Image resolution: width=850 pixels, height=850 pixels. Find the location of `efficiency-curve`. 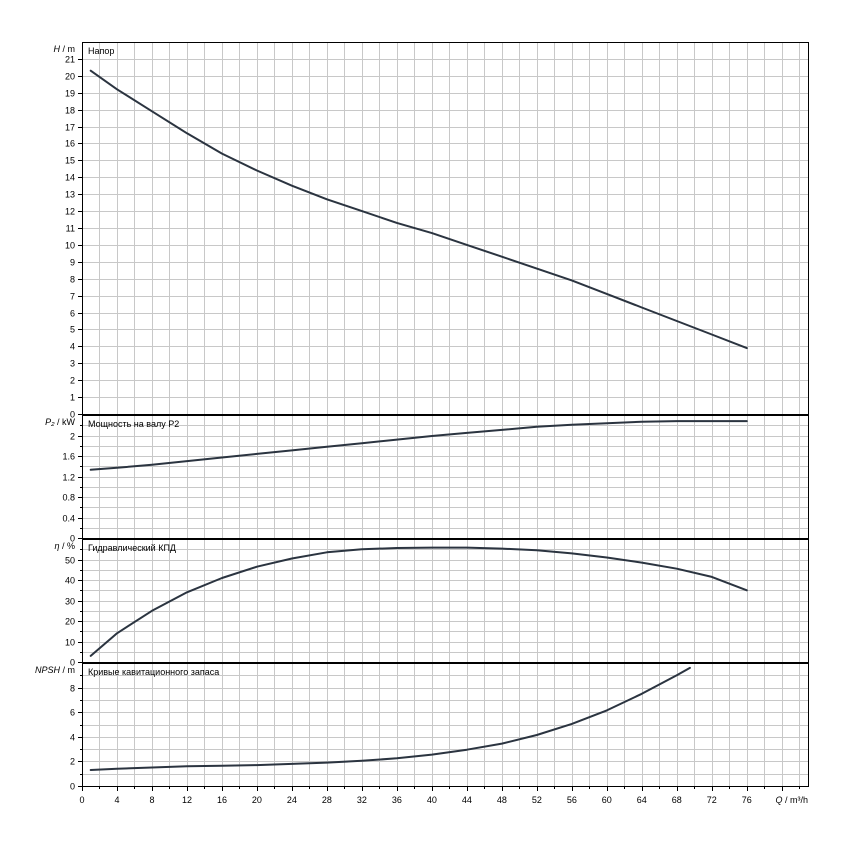

efficiency-curve is located at coordinates (418, 601).